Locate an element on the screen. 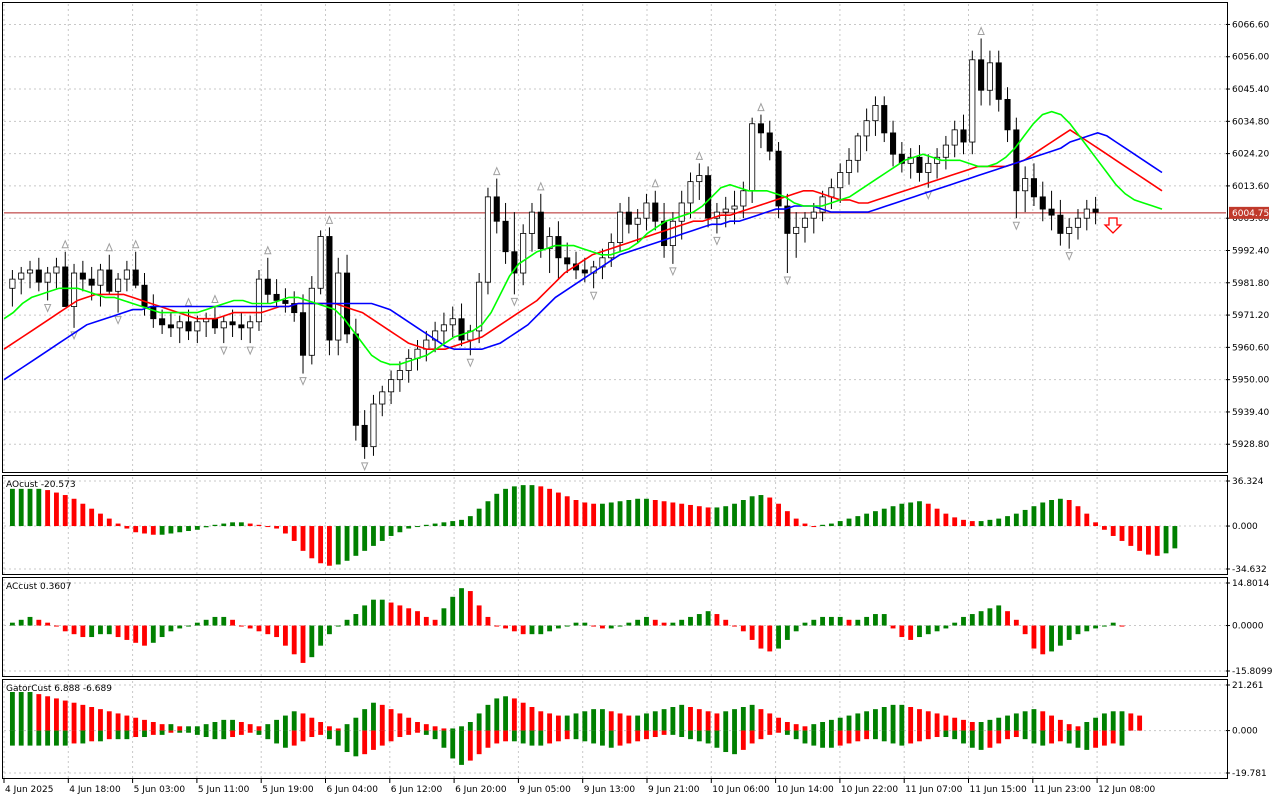  x-tick-label: 4 Jun 2025 is located at coordinates (29, 790).